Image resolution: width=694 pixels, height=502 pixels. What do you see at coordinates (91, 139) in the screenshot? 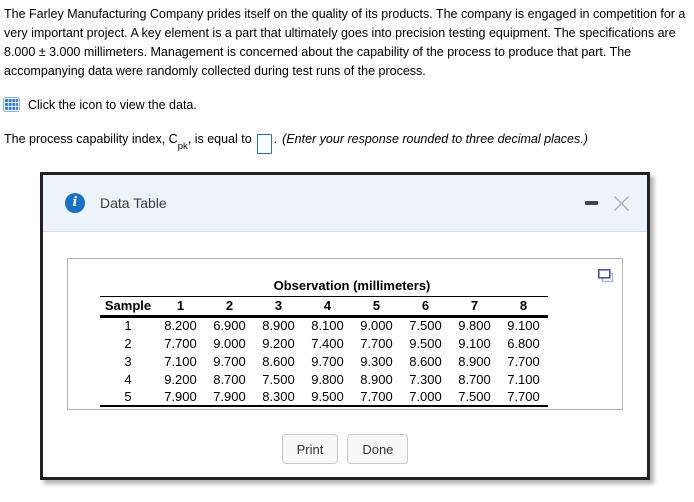
I see `question-prefix: The process capability index, C` at bounding box center [91, 139].